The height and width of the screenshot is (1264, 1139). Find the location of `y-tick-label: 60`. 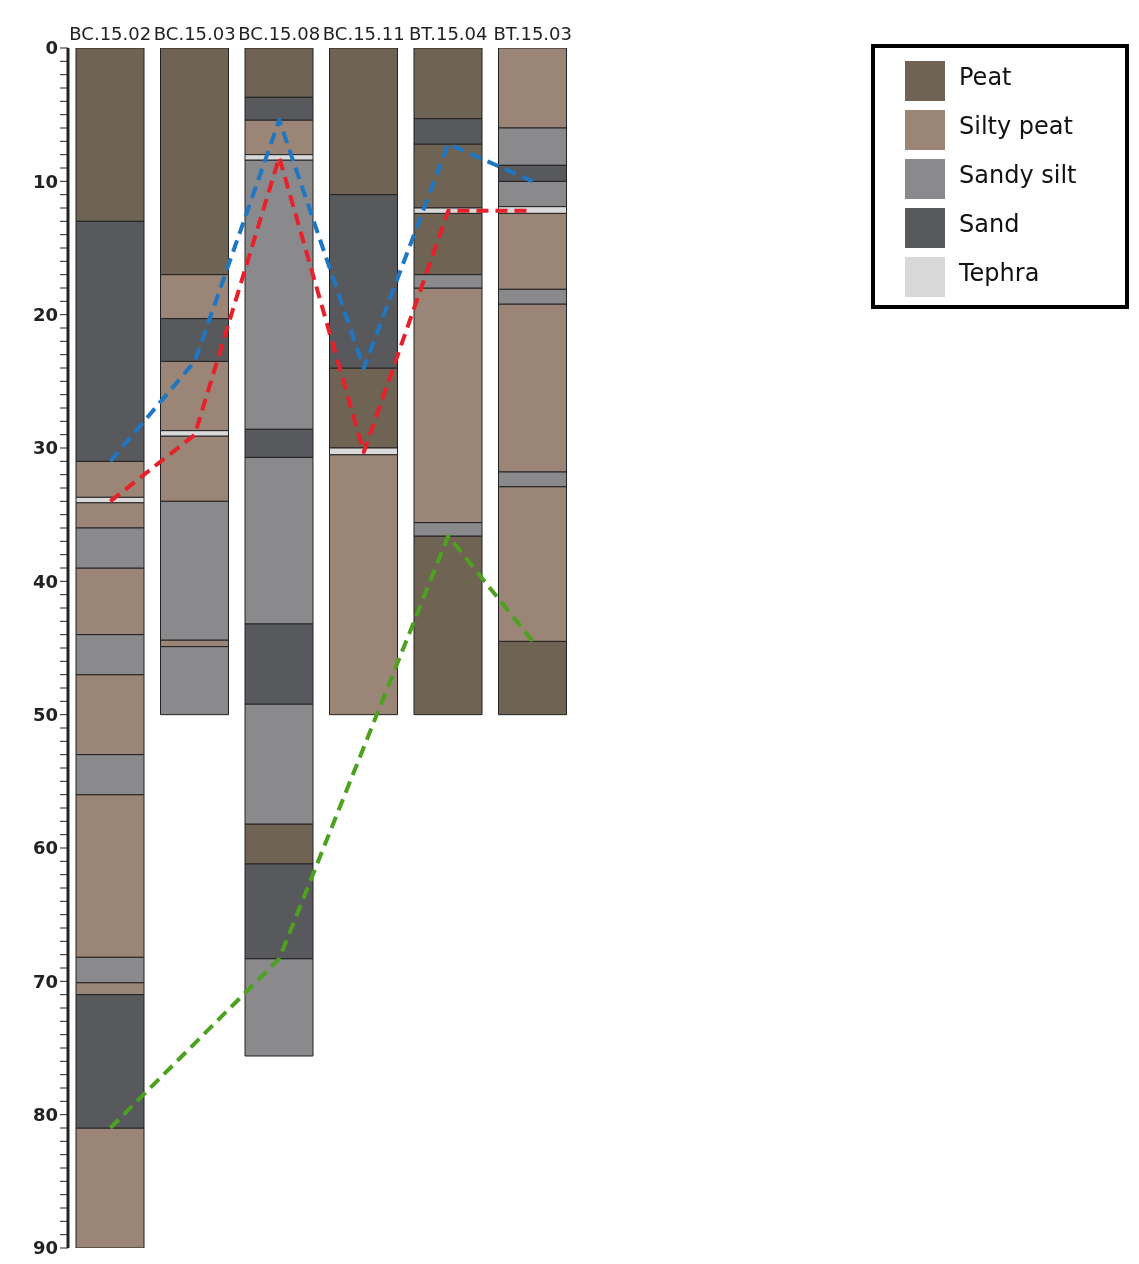

y-tick-label: 60 is located at coordinates (45, 848).